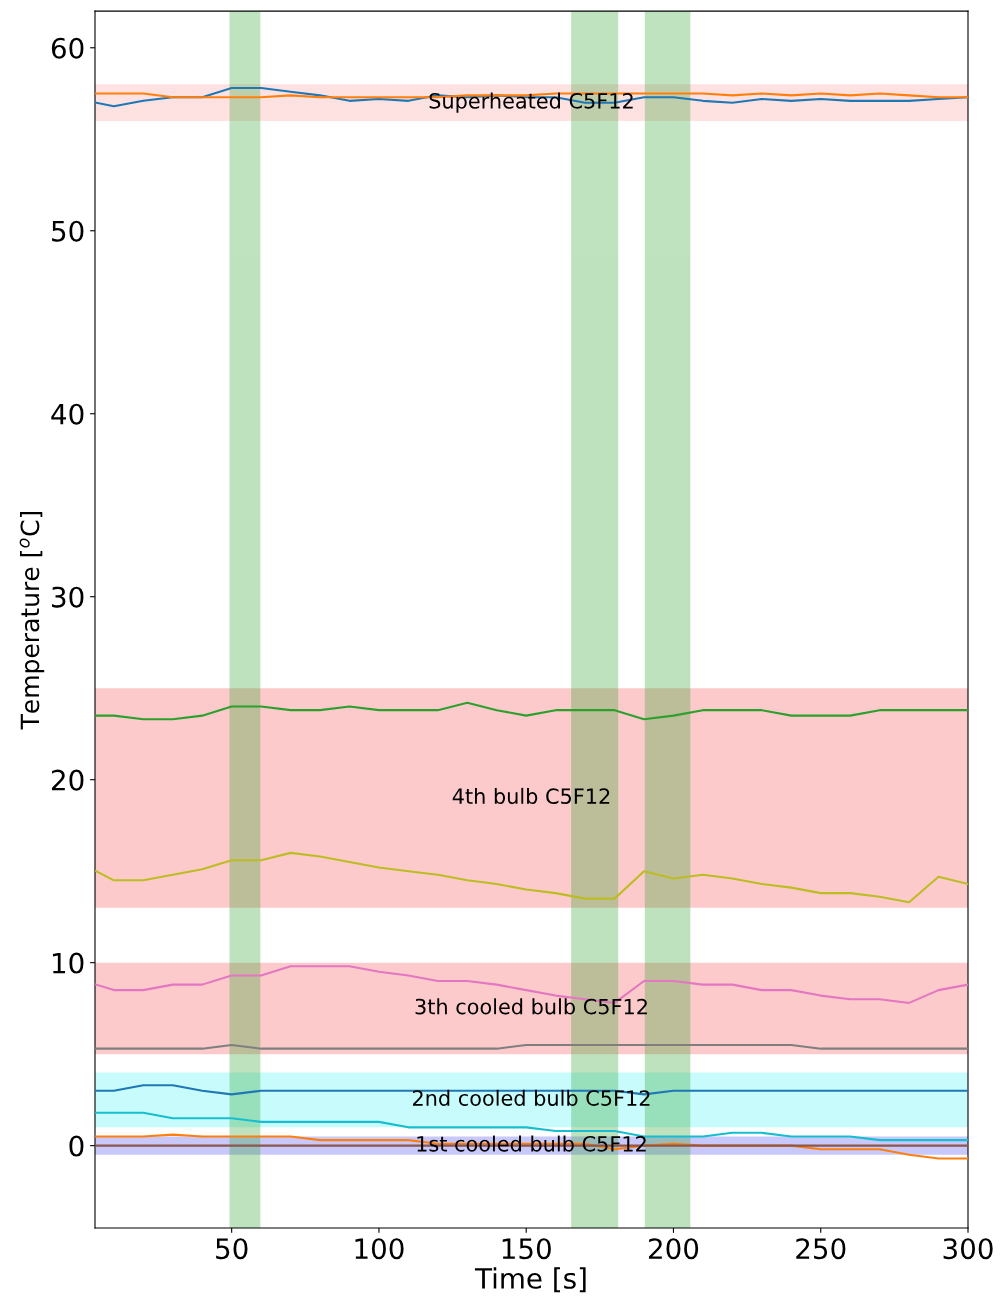  I want to click on band-label: 3th cooled bulb C5F12, so click(531, 1006).